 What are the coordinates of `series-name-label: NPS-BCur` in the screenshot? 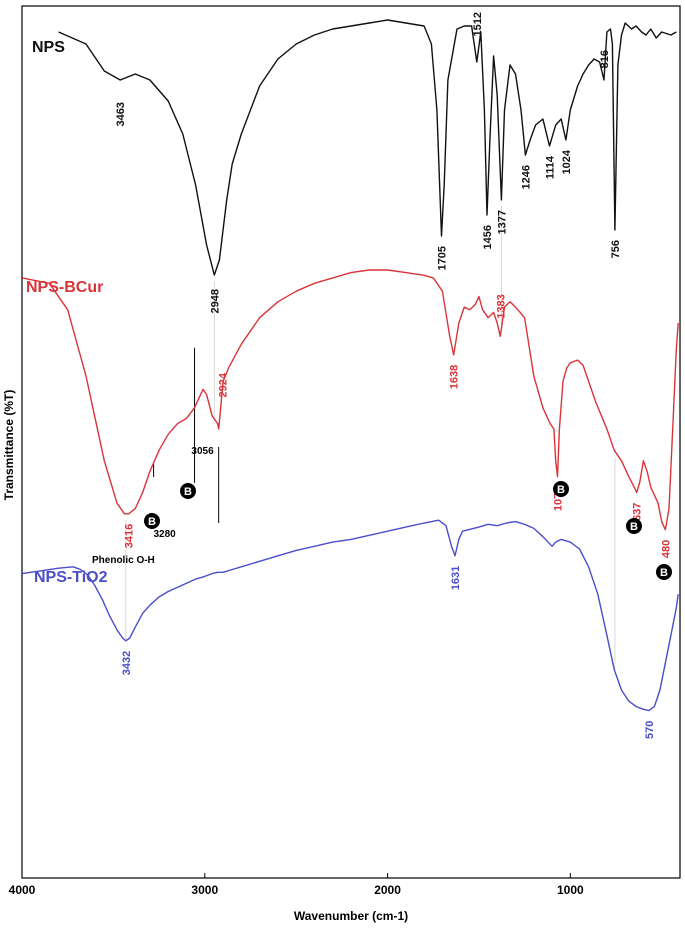 It's located at (64, 287).